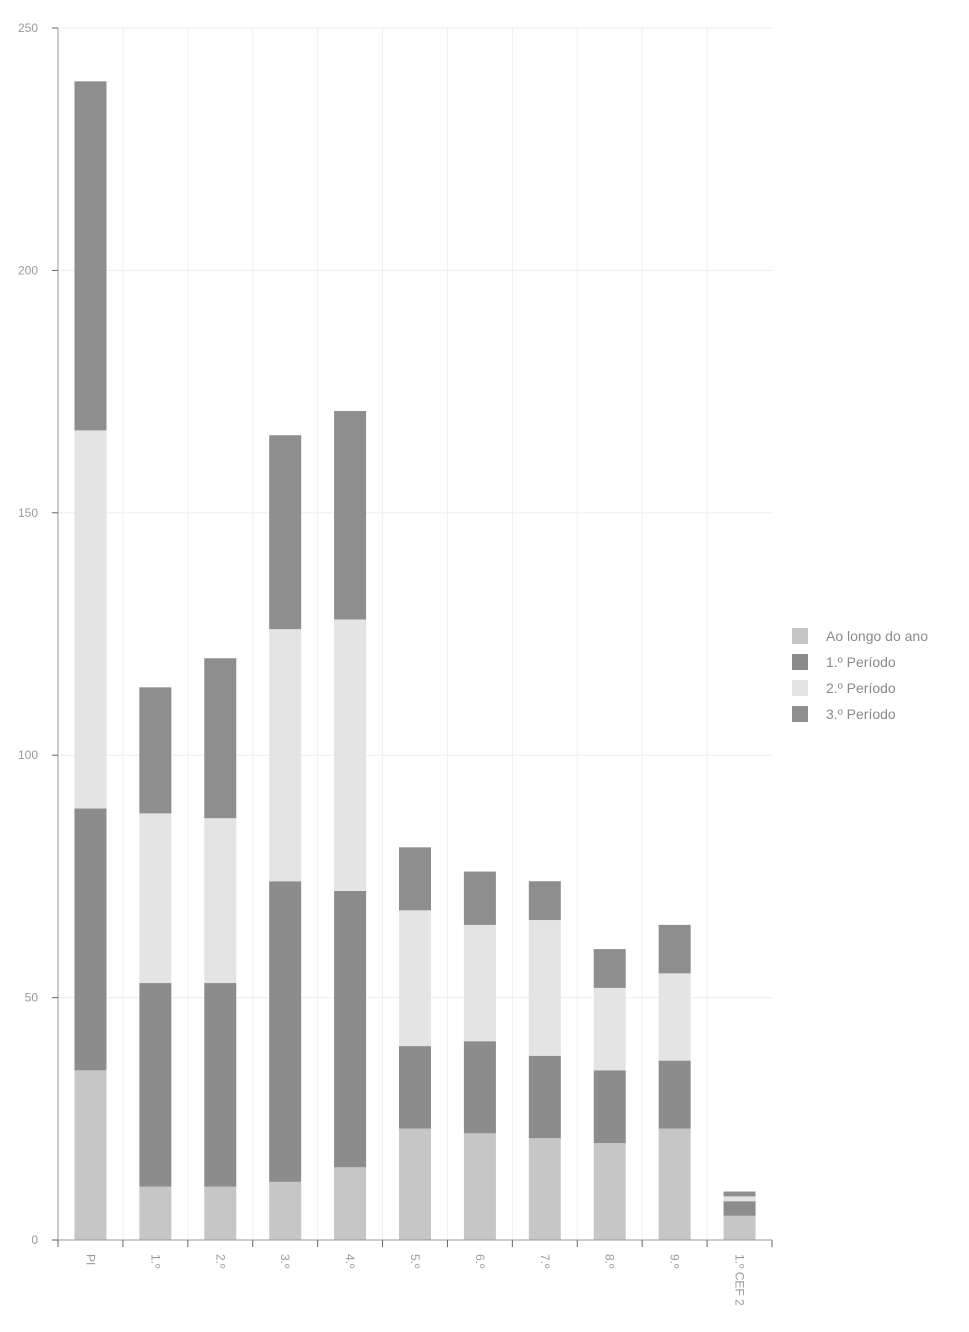  What do you see at coordinates (28, 634) in the screenshot?
I see `y-axis-tick-labels: 0 50 100 150 200 250` at bounding box center [28, 634].